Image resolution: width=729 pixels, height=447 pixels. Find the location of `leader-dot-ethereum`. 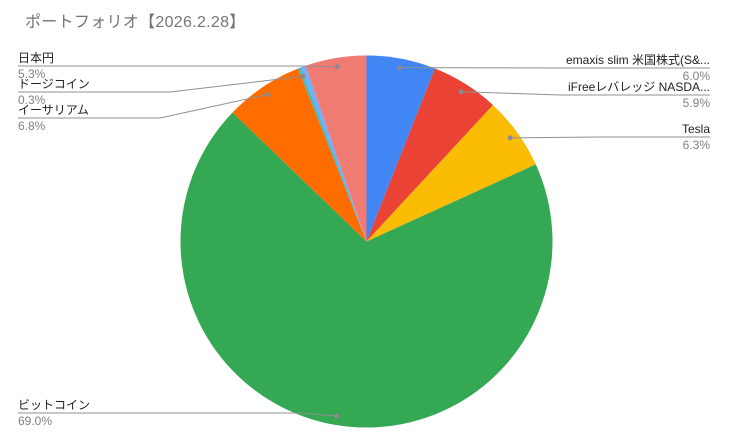

leader-dot-ethereum is located at coordinates (268, 94).